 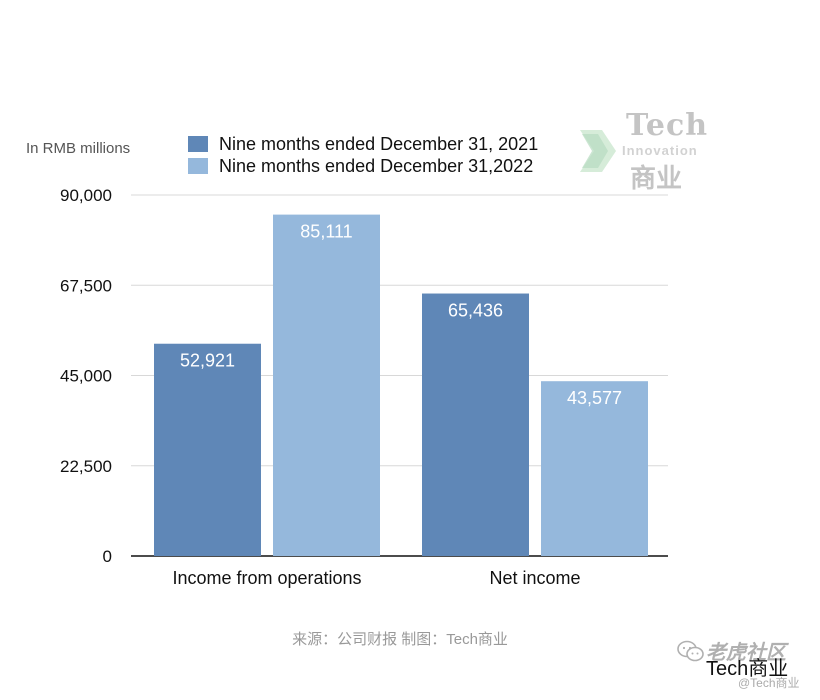 What do you see at coordinates (86, 285) in the screenshot?
I see `y-tick-label: 67,500` at bounding box center [86, 285].